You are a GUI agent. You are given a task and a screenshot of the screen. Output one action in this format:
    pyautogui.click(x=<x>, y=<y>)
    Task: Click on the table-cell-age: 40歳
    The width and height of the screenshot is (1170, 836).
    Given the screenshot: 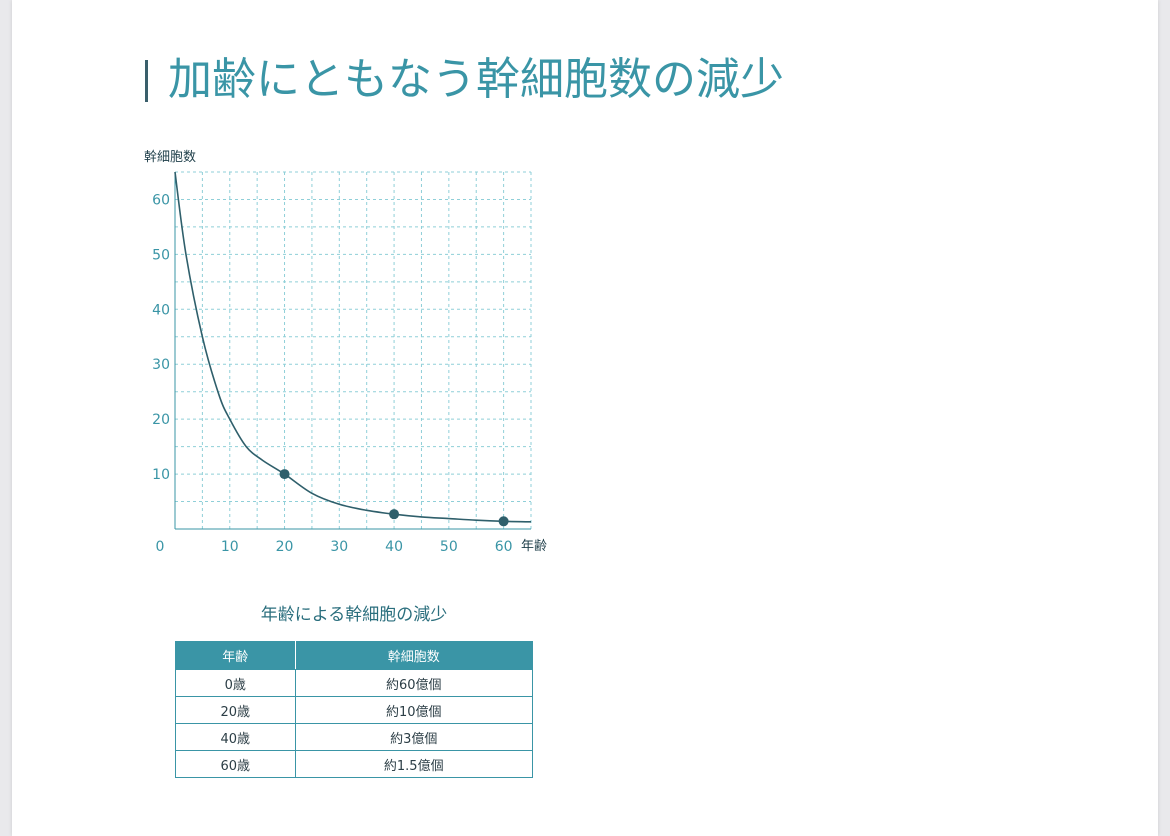 What is the action you would take?
    pyautogui.click(x=235, y=737)
    